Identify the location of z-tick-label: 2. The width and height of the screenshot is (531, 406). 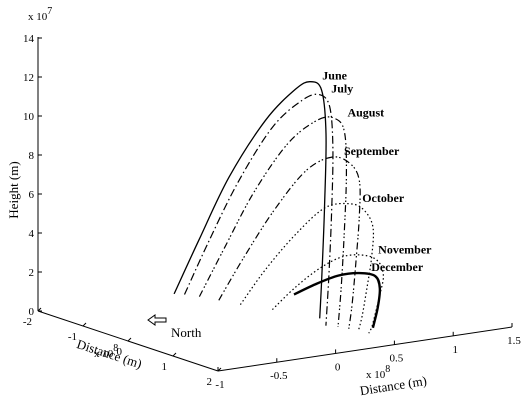
(32, 273).